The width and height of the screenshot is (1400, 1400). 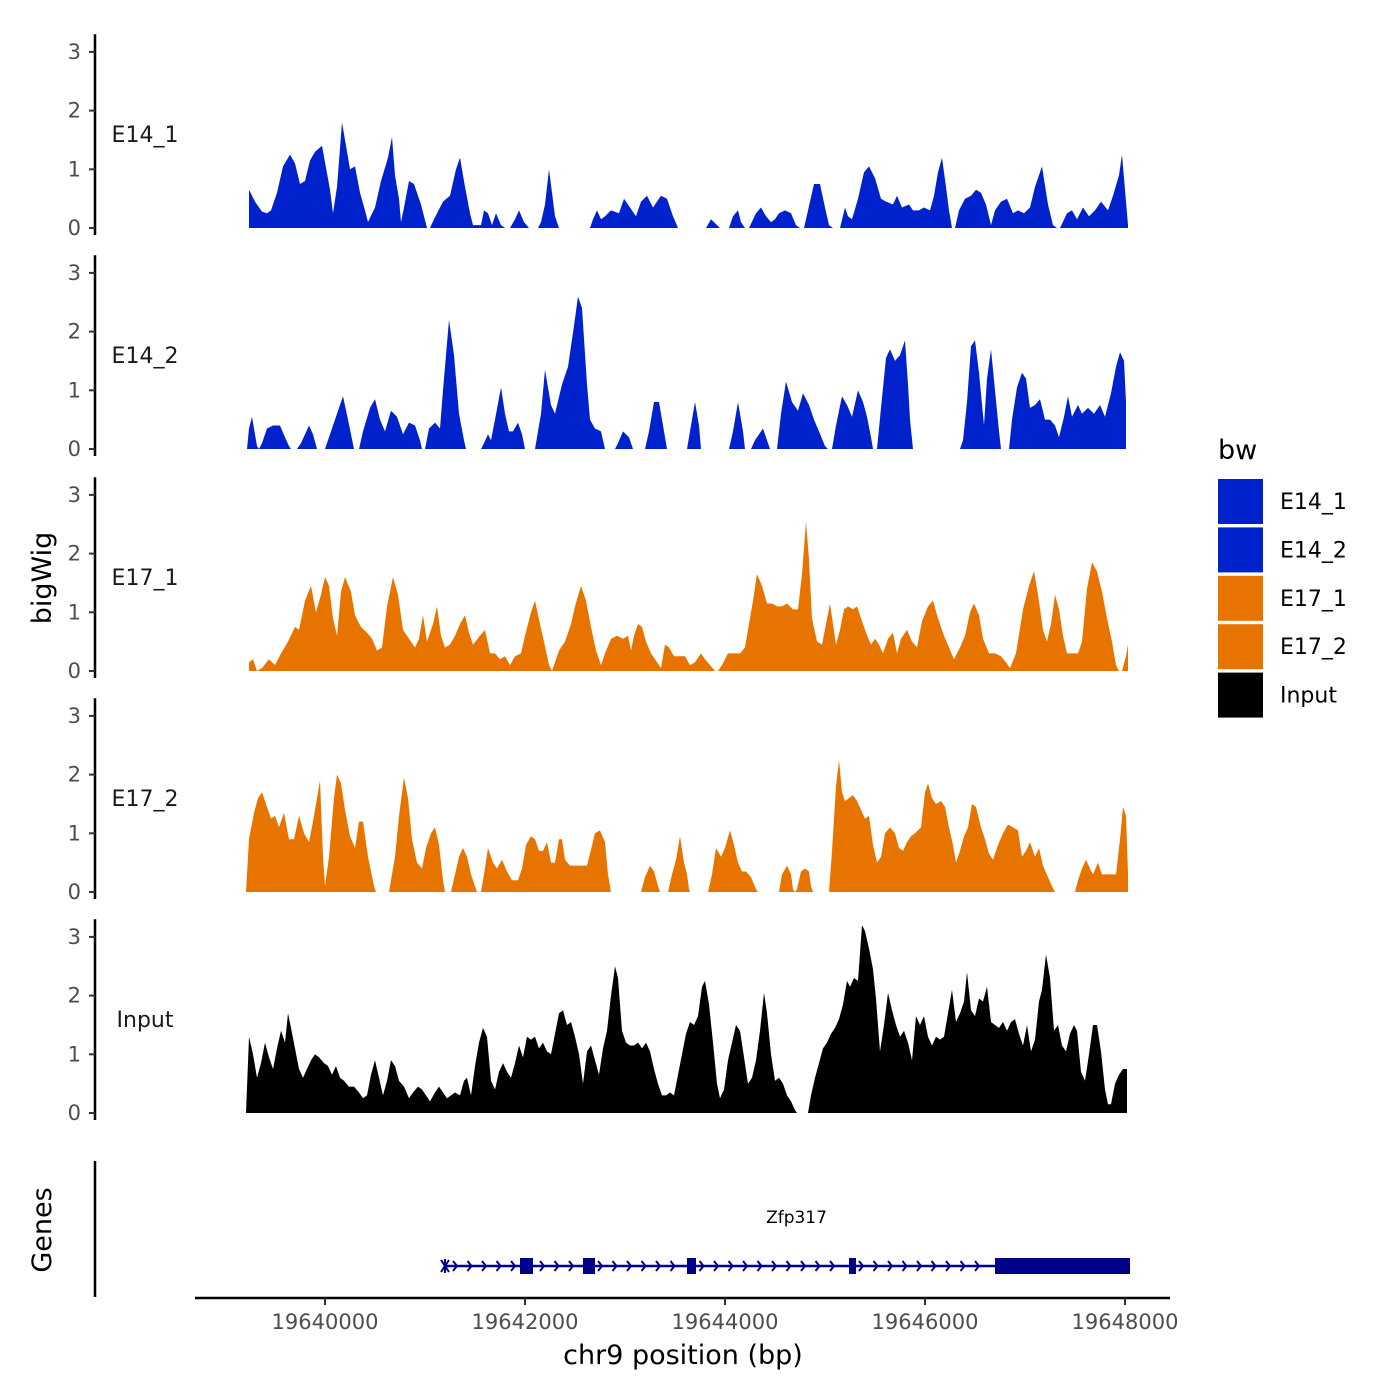 I want to click on gene-name-label: Zfp317, so click(x=796, y=1218).